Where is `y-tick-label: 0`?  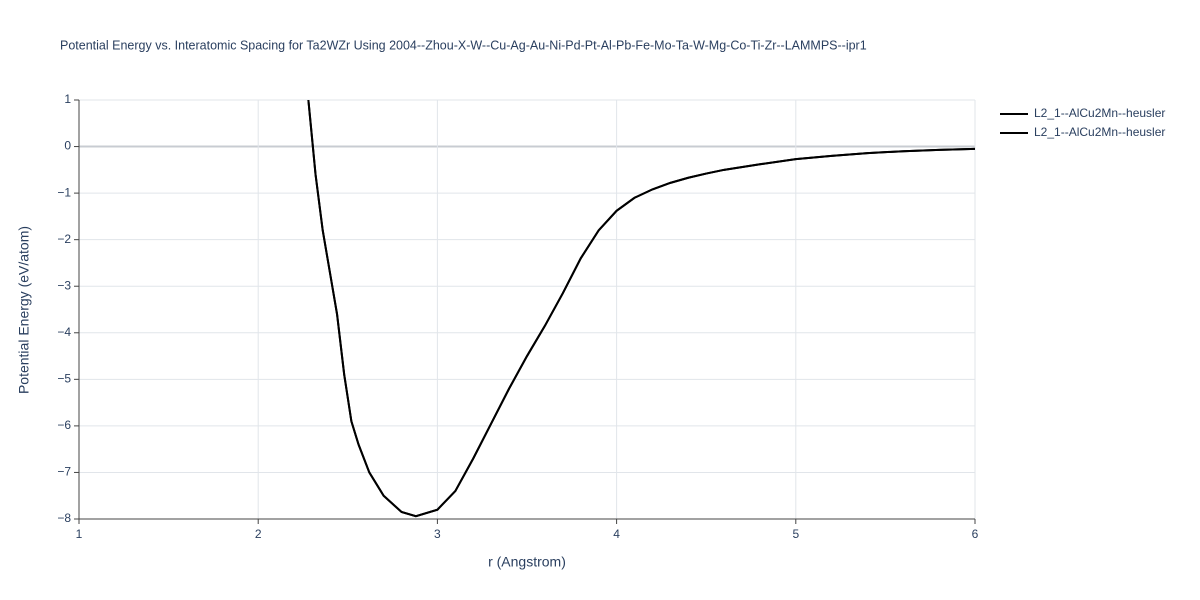 y-tick-label: 0 is located at coordinates (67, 146).